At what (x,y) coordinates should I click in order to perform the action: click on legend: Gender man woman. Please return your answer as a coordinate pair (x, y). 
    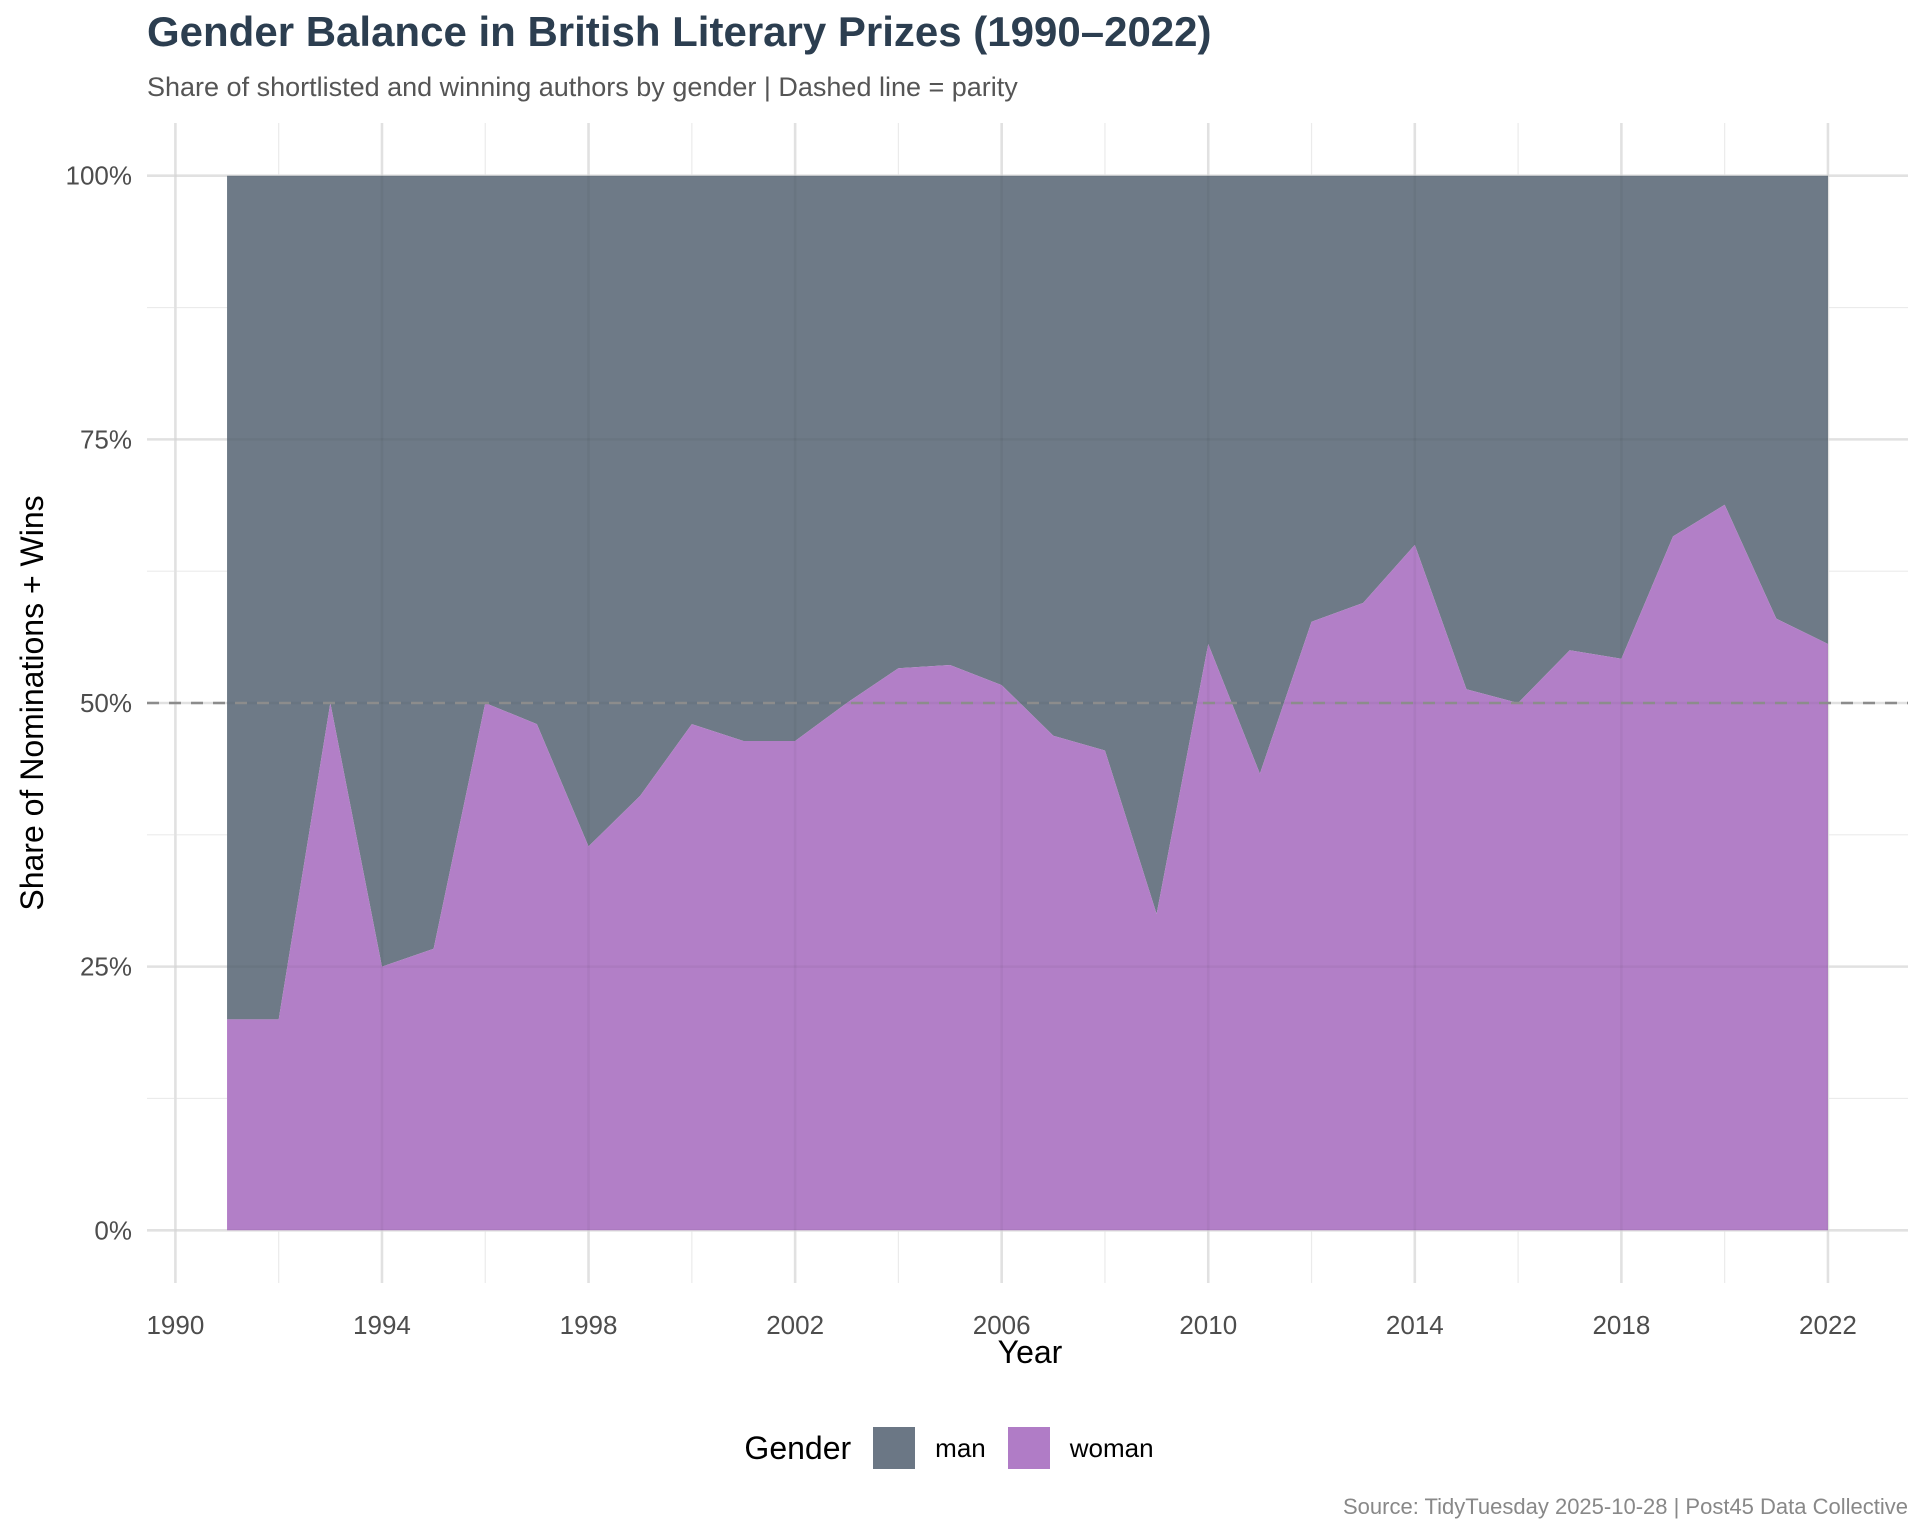
    Looking at the image, I should click on (960, 1448).